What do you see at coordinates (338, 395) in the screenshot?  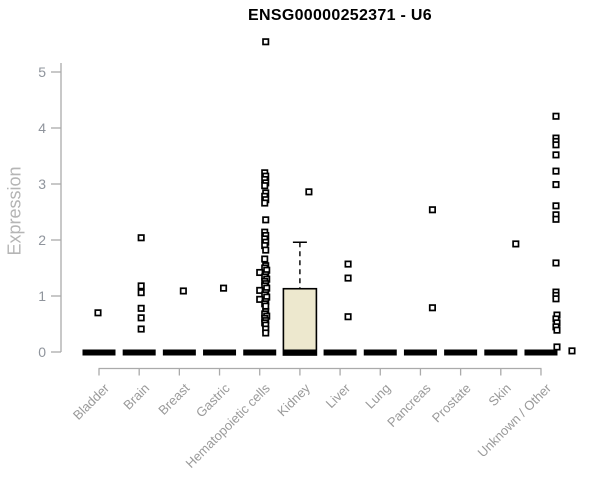 I see `x-category-label: Liver` at bounding box center [338, 395].